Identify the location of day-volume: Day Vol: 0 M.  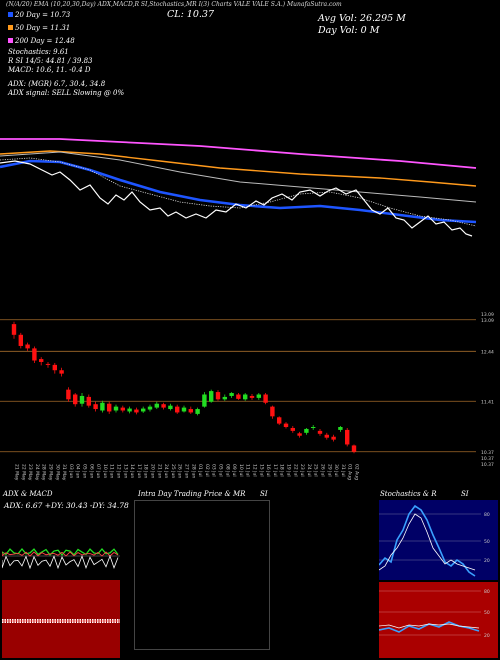
(349, 30).